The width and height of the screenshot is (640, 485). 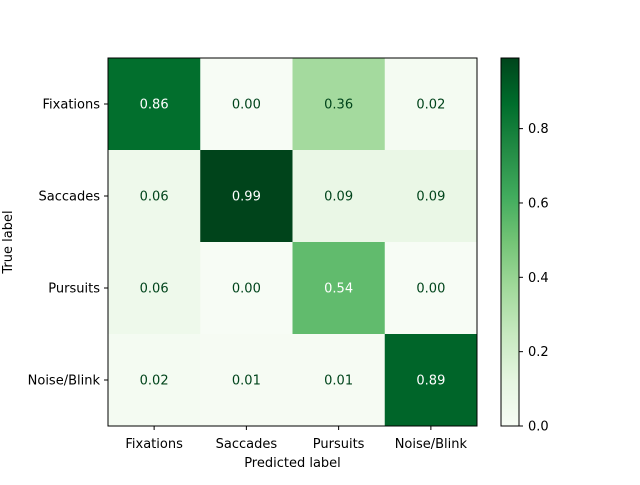 I want to click on cell-value-label: 0.36, so click(x=338, y=105).